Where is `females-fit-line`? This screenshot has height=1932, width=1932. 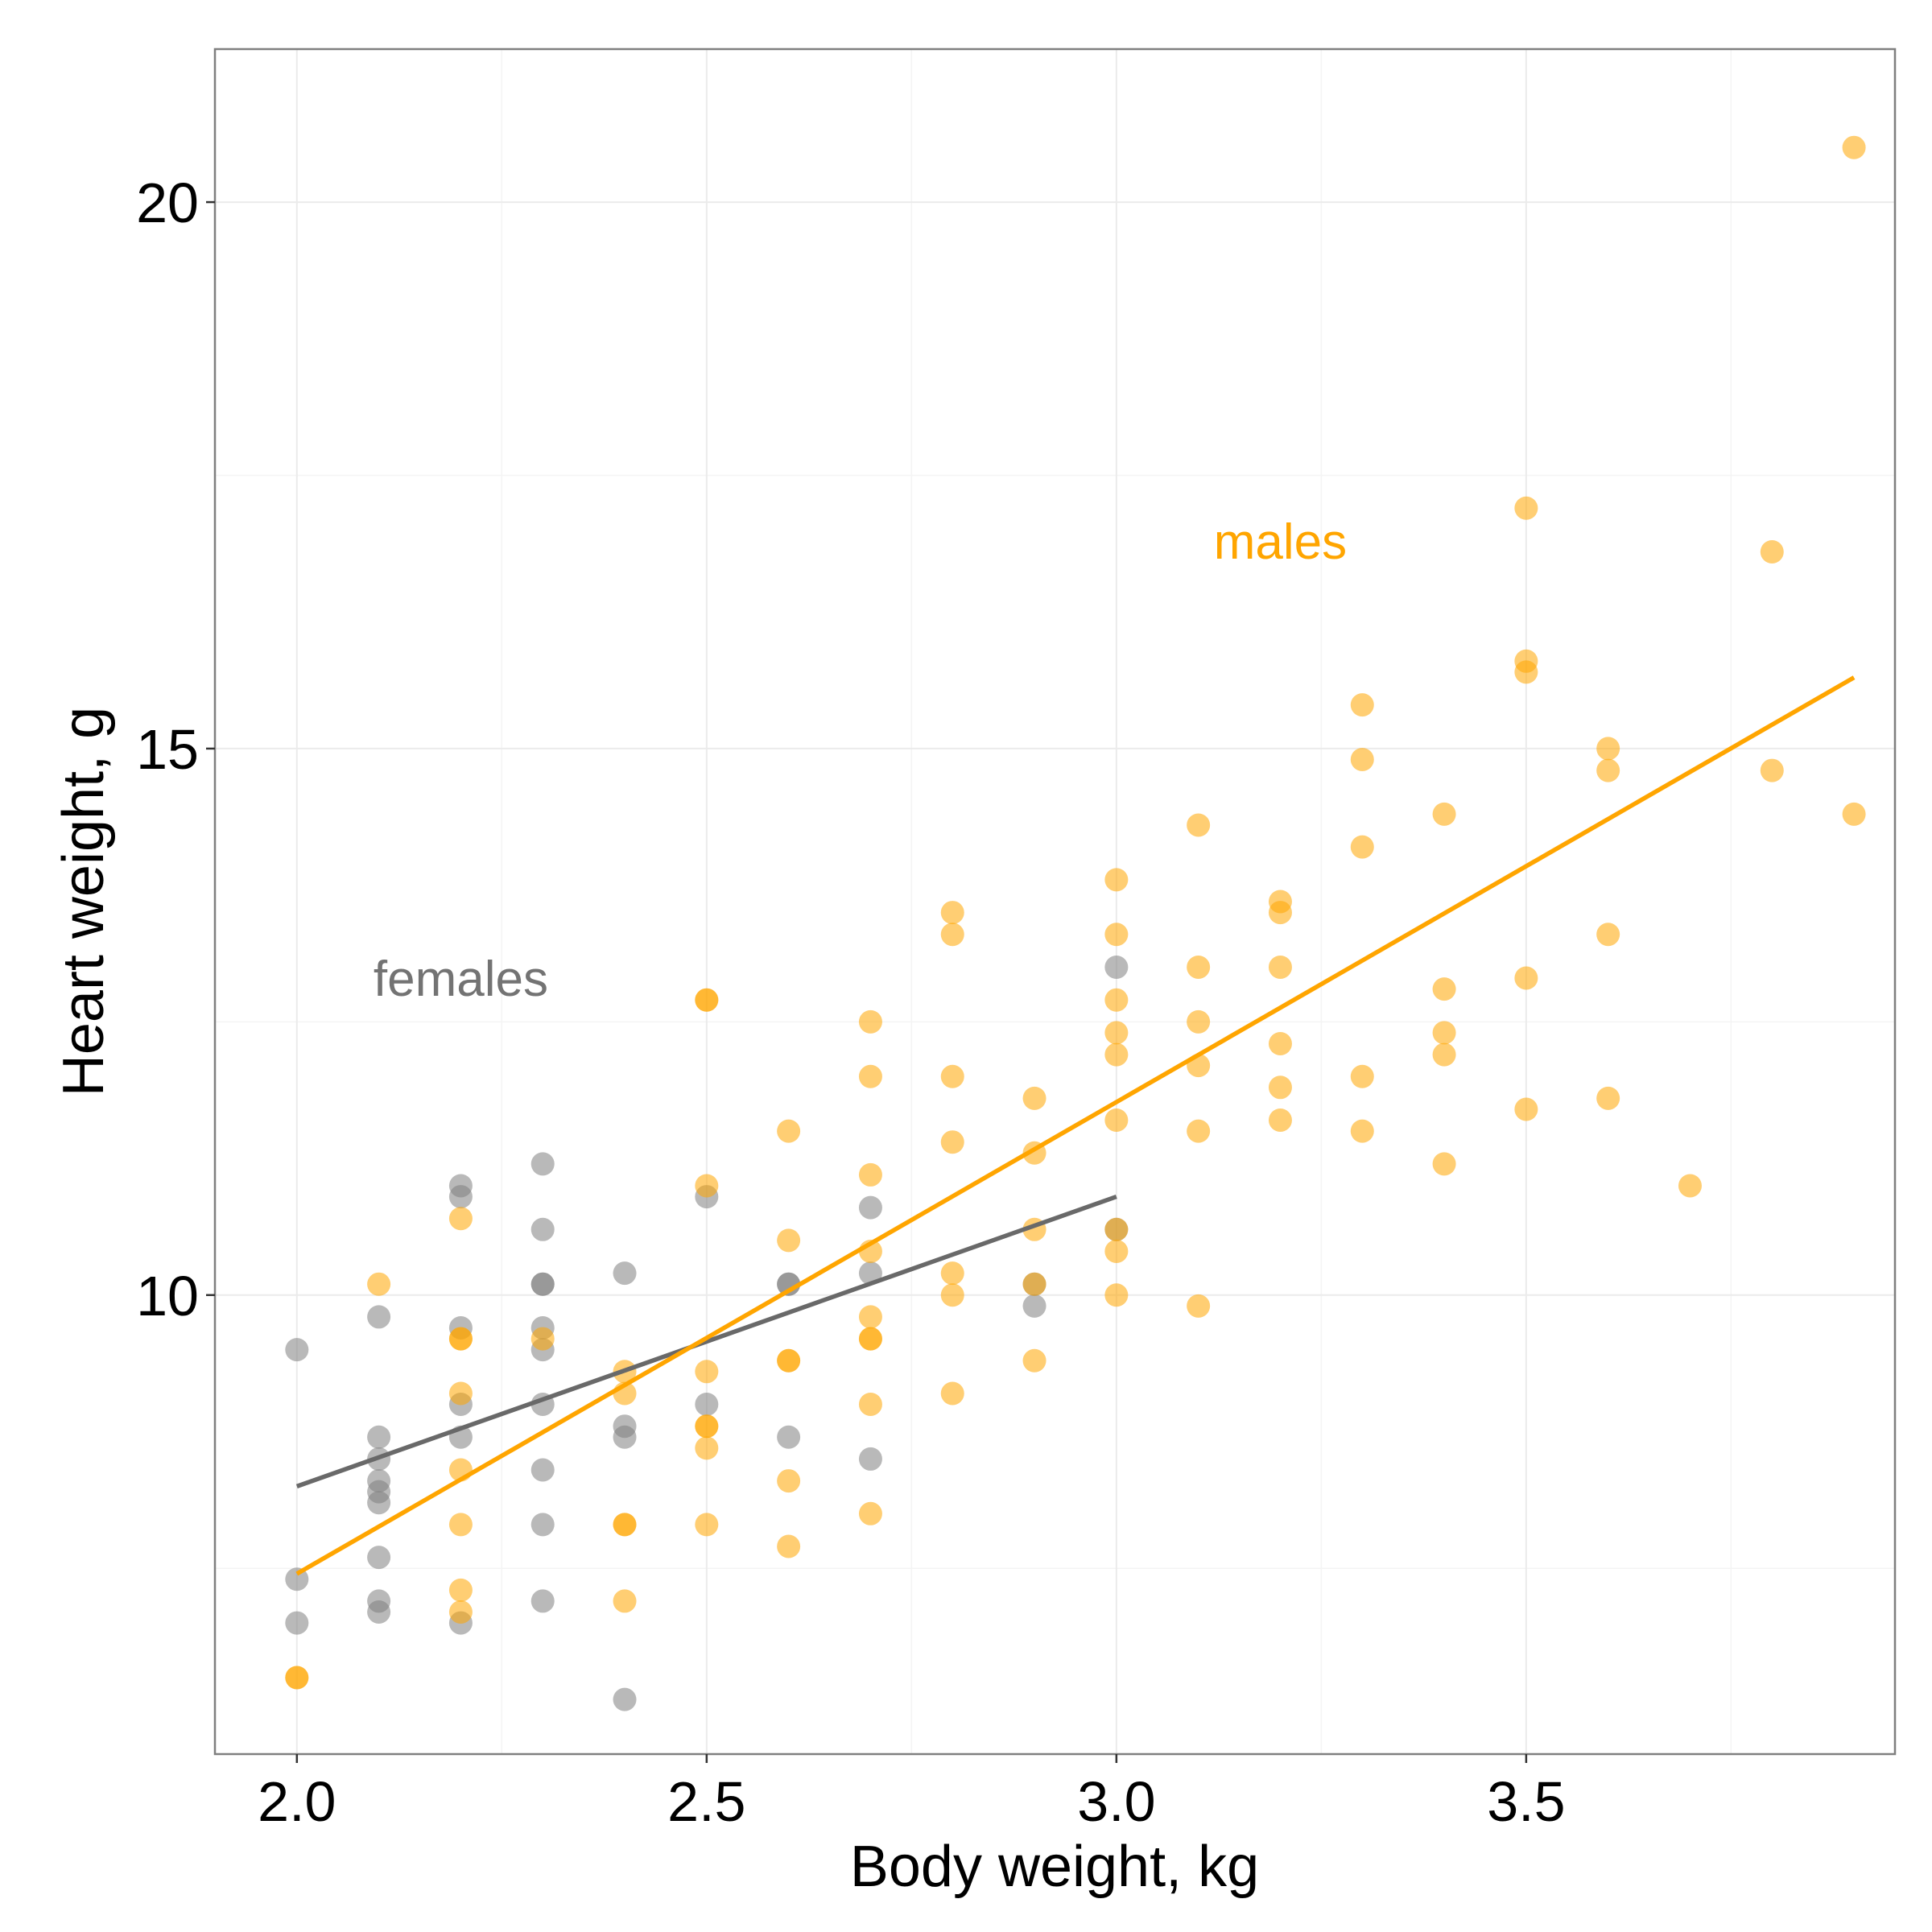 females-fit-line is located at coordinates (706, 1341).